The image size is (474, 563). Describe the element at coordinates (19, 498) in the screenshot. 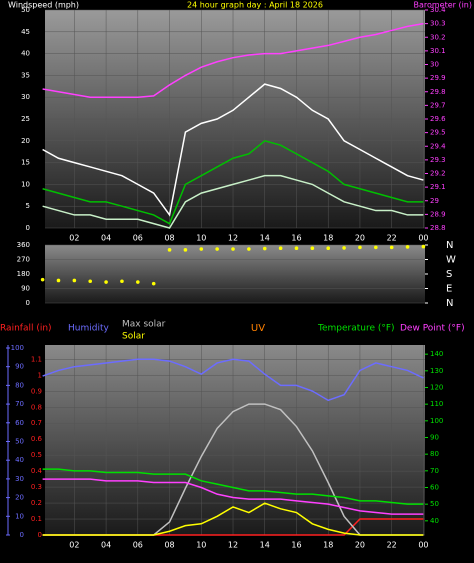

I see `y3-tick-label: 20` at that location.